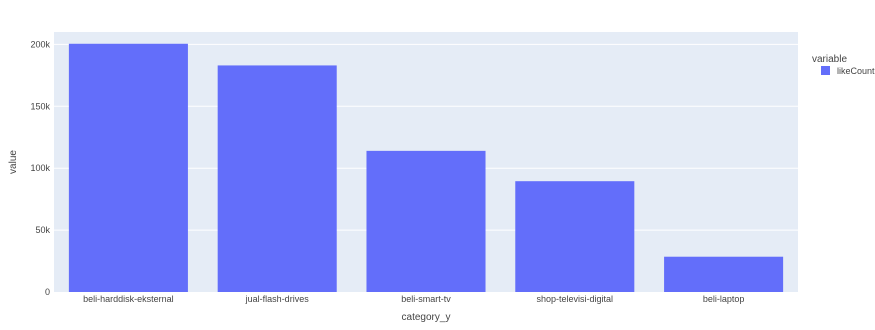  What do you see at coordinates (40, 106) in the screenshot?
I see `y-tick-label: 150k` at bounding box center [40, 106].